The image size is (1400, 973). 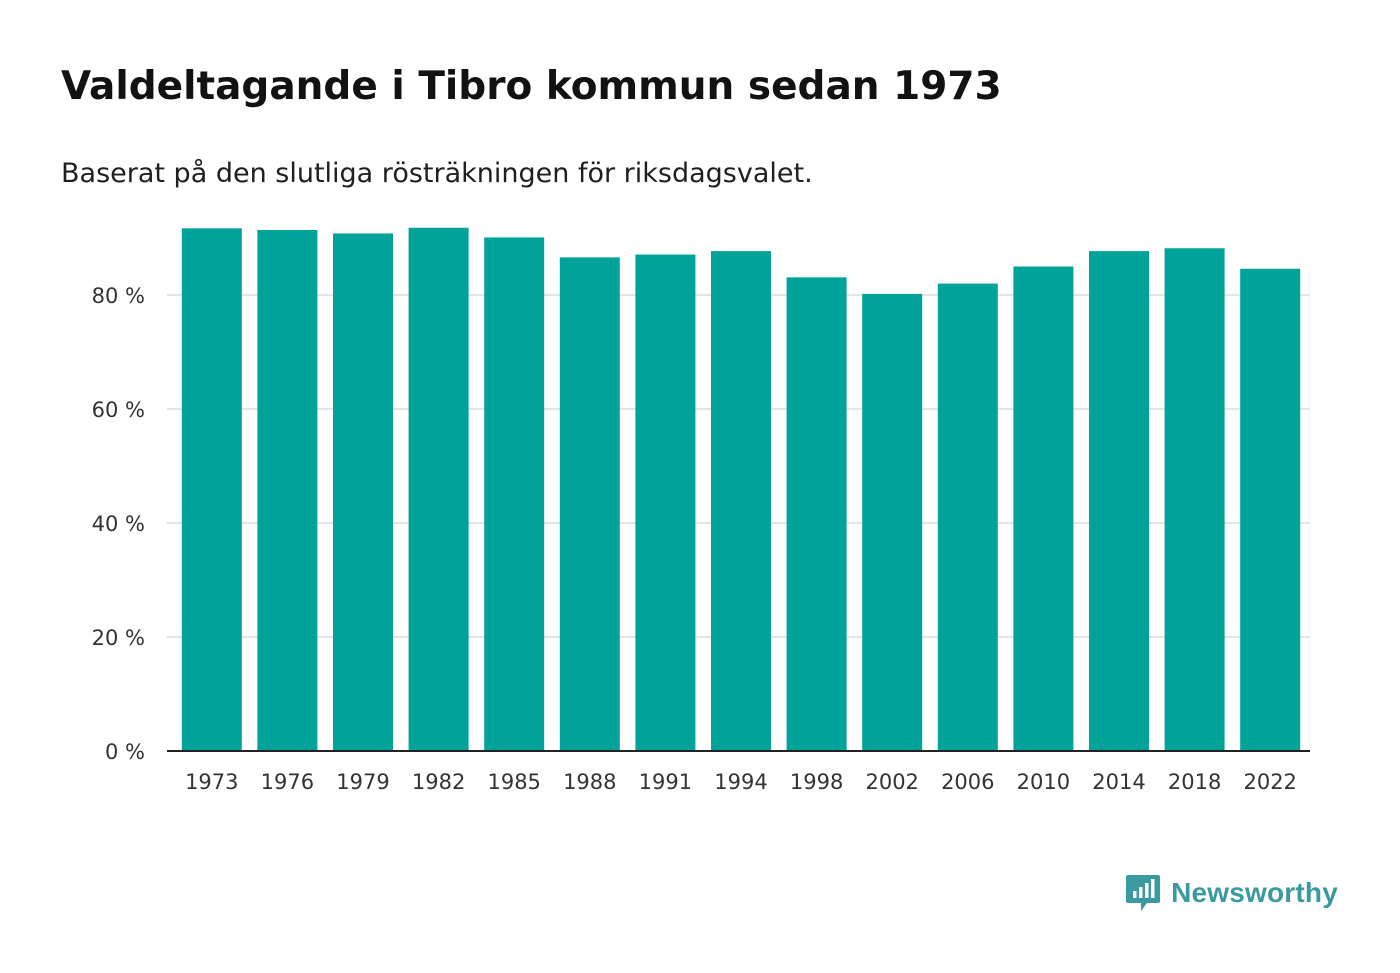 I want to click on y-tick-label: 0 %, so click(x=125, y=752).